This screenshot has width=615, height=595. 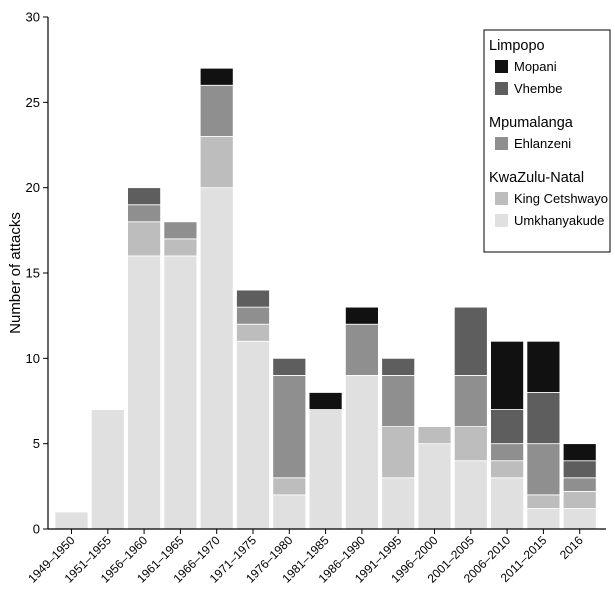 I want to click on y-tick-label: 5, so click(x=36, y=443).